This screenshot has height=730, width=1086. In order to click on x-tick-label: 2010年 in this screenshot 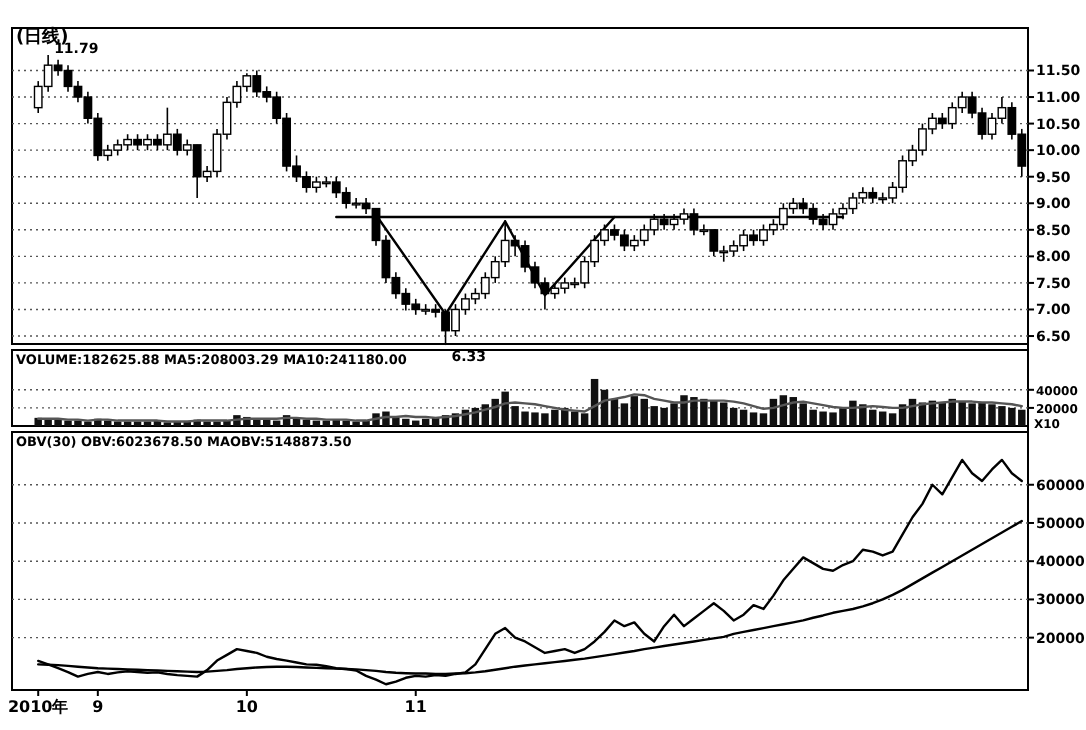, I will do `click(38, 707)`.